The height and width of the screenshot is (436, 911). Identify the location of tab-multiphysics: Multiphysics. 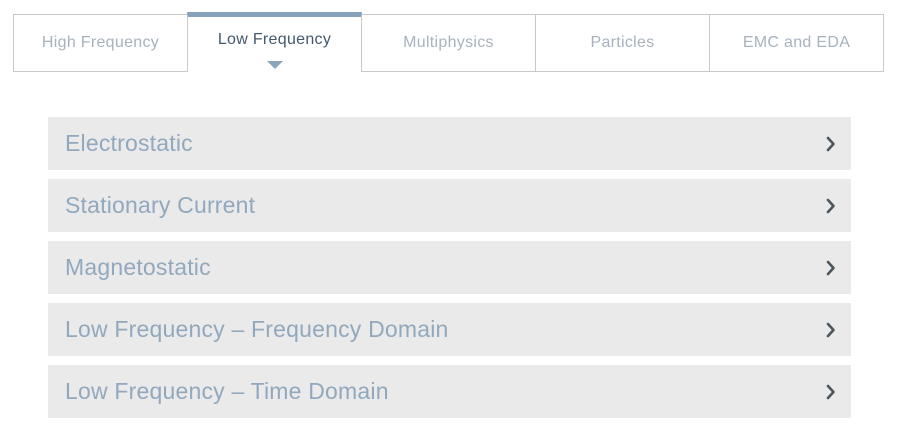
(448, 43).